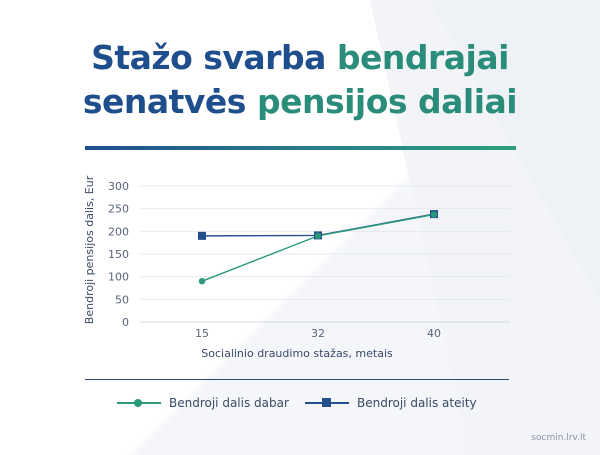  What do you see at coordinates (202, 333) in the screenshot?
I see `x-tick-label: 15` at bounding box center [202, 333].